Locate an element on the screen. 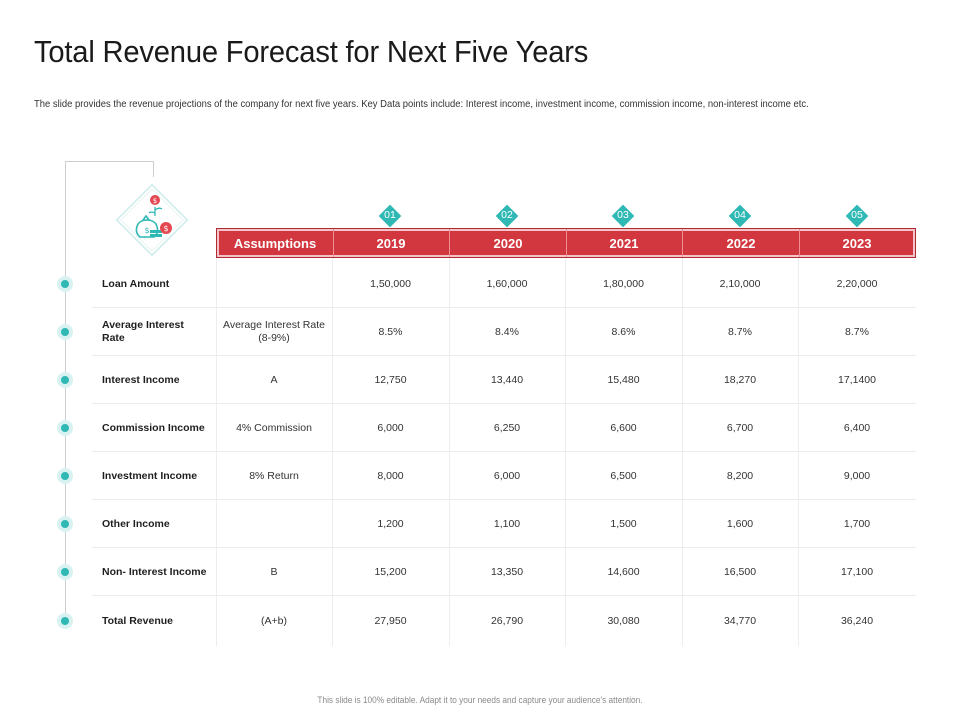  year-badge-01: 01 is located at coordinates (390, 216).